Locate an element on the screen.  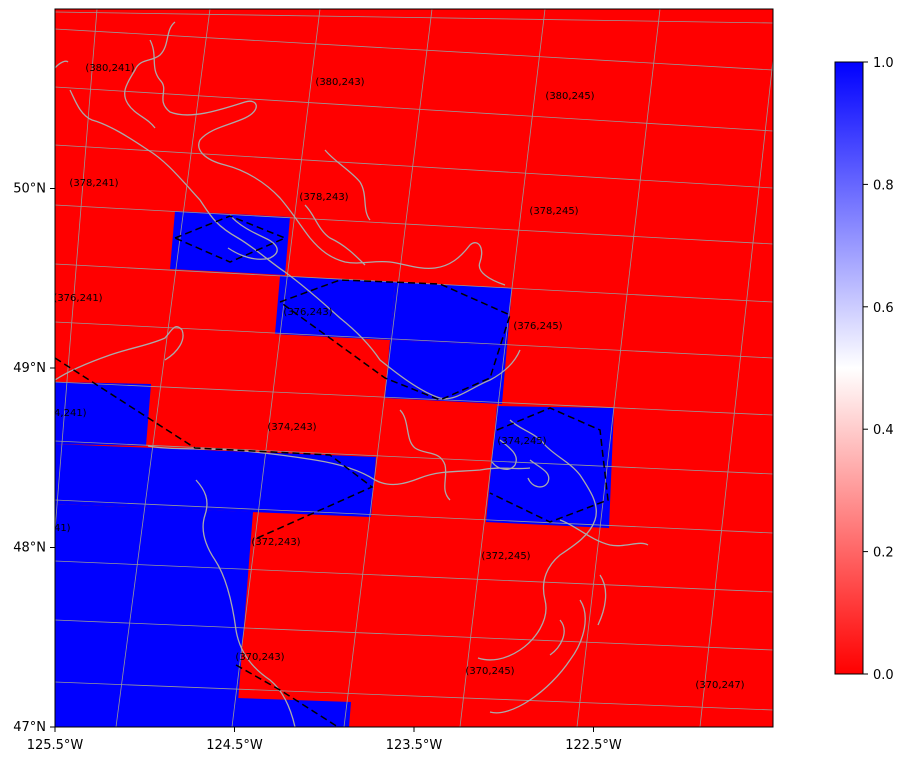
cell-label: (380,241) is located at coordinates (109, 68).